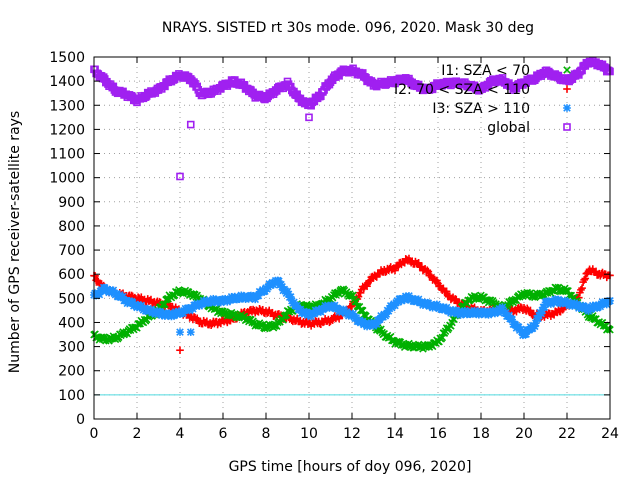  Describe the element at coordinates (67, 155) in the screenshot. I see `y-tick-label: 1100` at that location.